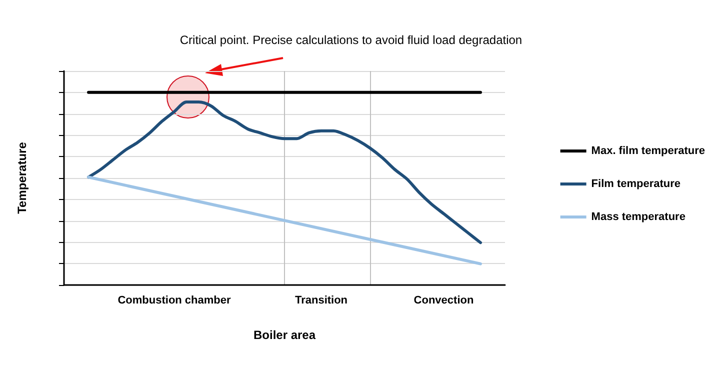 The height and width of the screenshot is (368, 724). What do you see at coordinates (284, 335) in the screenshot?
I see `x-axis-title: Boiler area` at bounding box center [284, 335].